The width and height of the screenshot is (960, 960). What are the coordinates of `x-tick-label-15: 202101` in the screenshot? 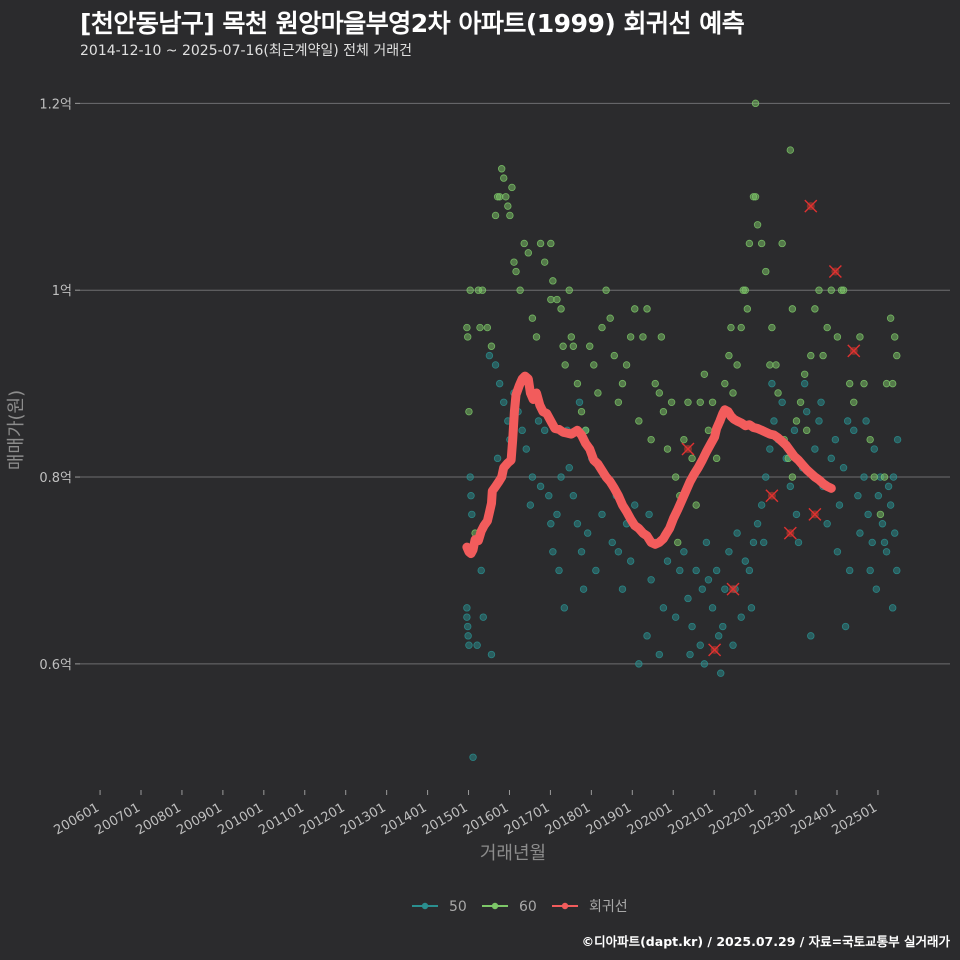 It's located at (691, 819).